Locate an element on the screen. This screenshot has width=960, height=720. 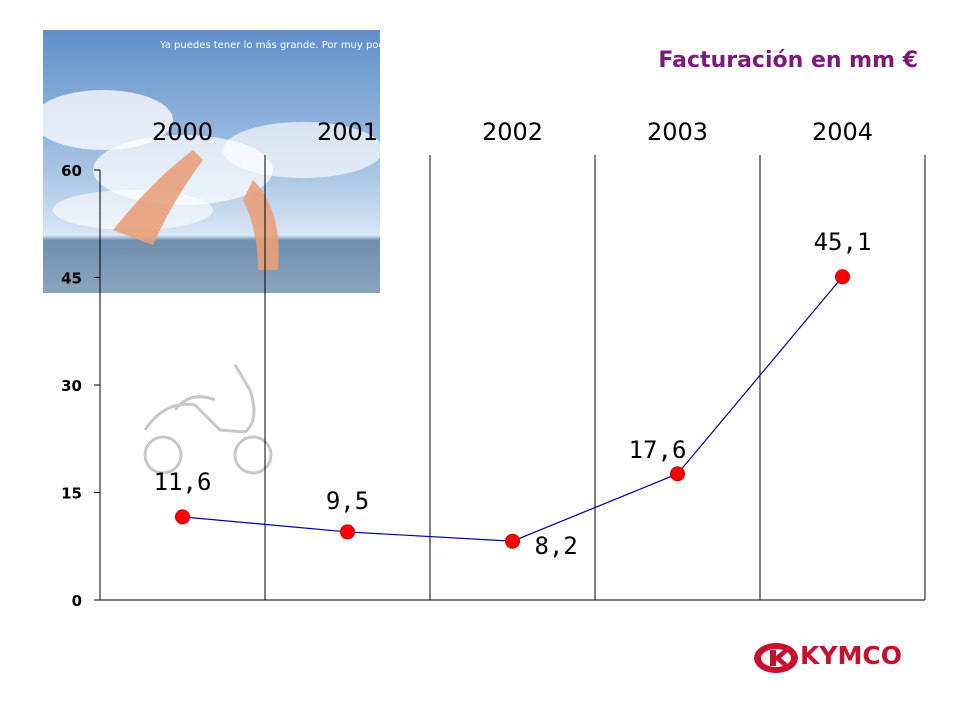
category-label: 2003 is located at coordinates (677, 132).